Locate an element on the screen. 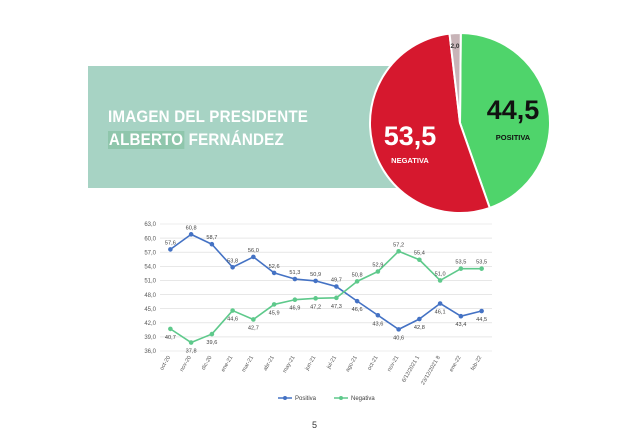 This screenshot has width=629, height=447. data-label-negativa: 47,3 is located at coordinates (336, 307).